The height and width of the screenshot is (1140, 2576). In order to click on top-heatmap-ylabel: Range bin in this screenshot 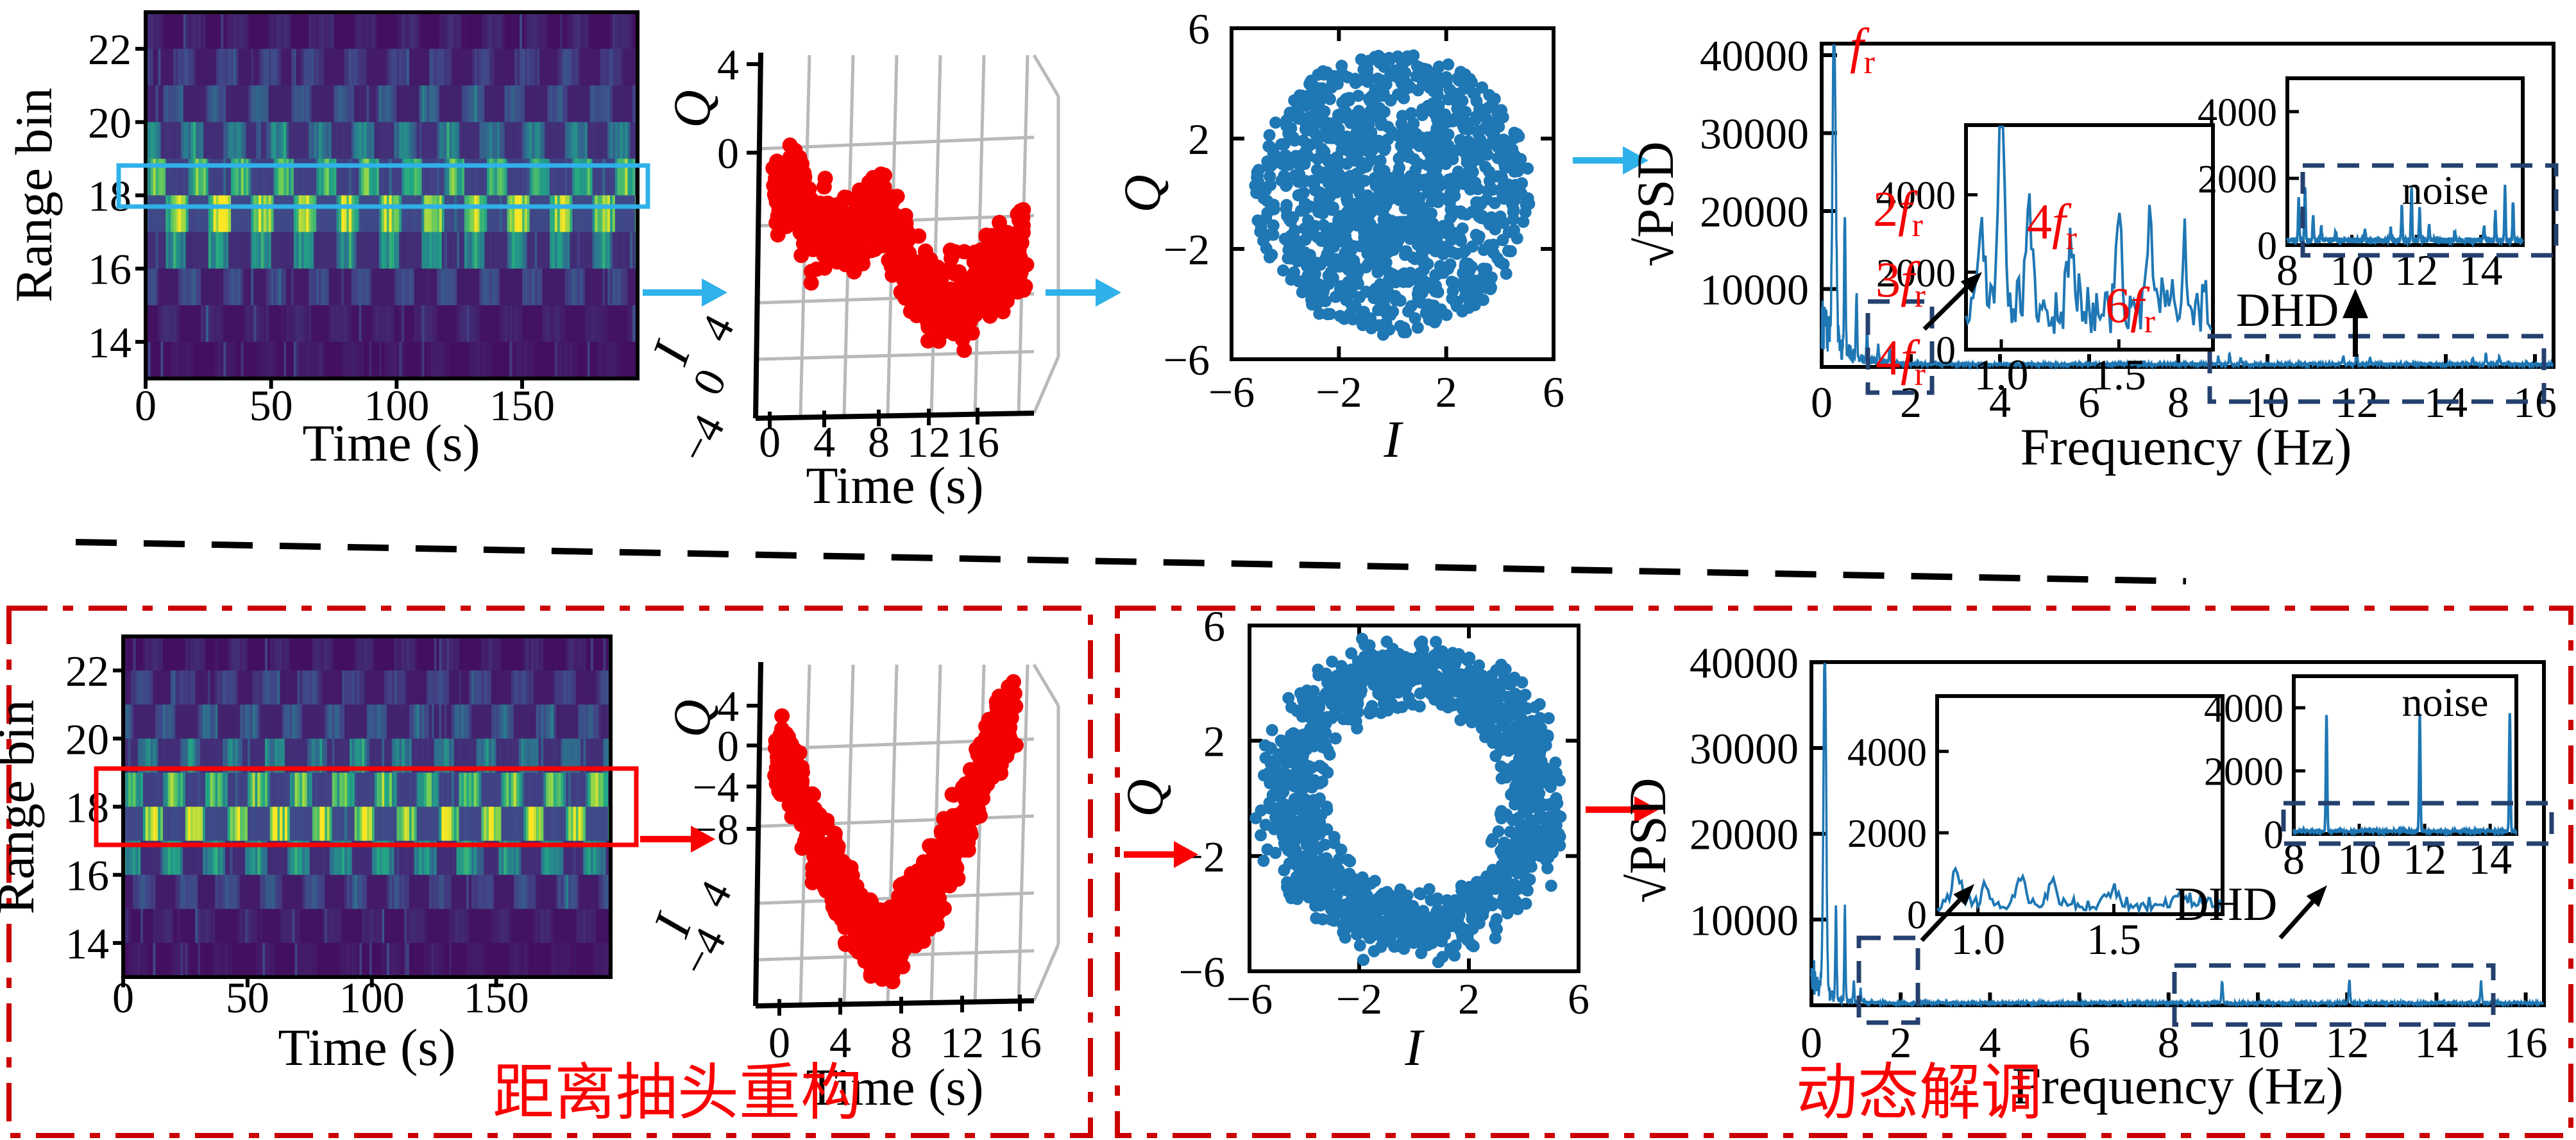, I will do `click(33, 196)`.